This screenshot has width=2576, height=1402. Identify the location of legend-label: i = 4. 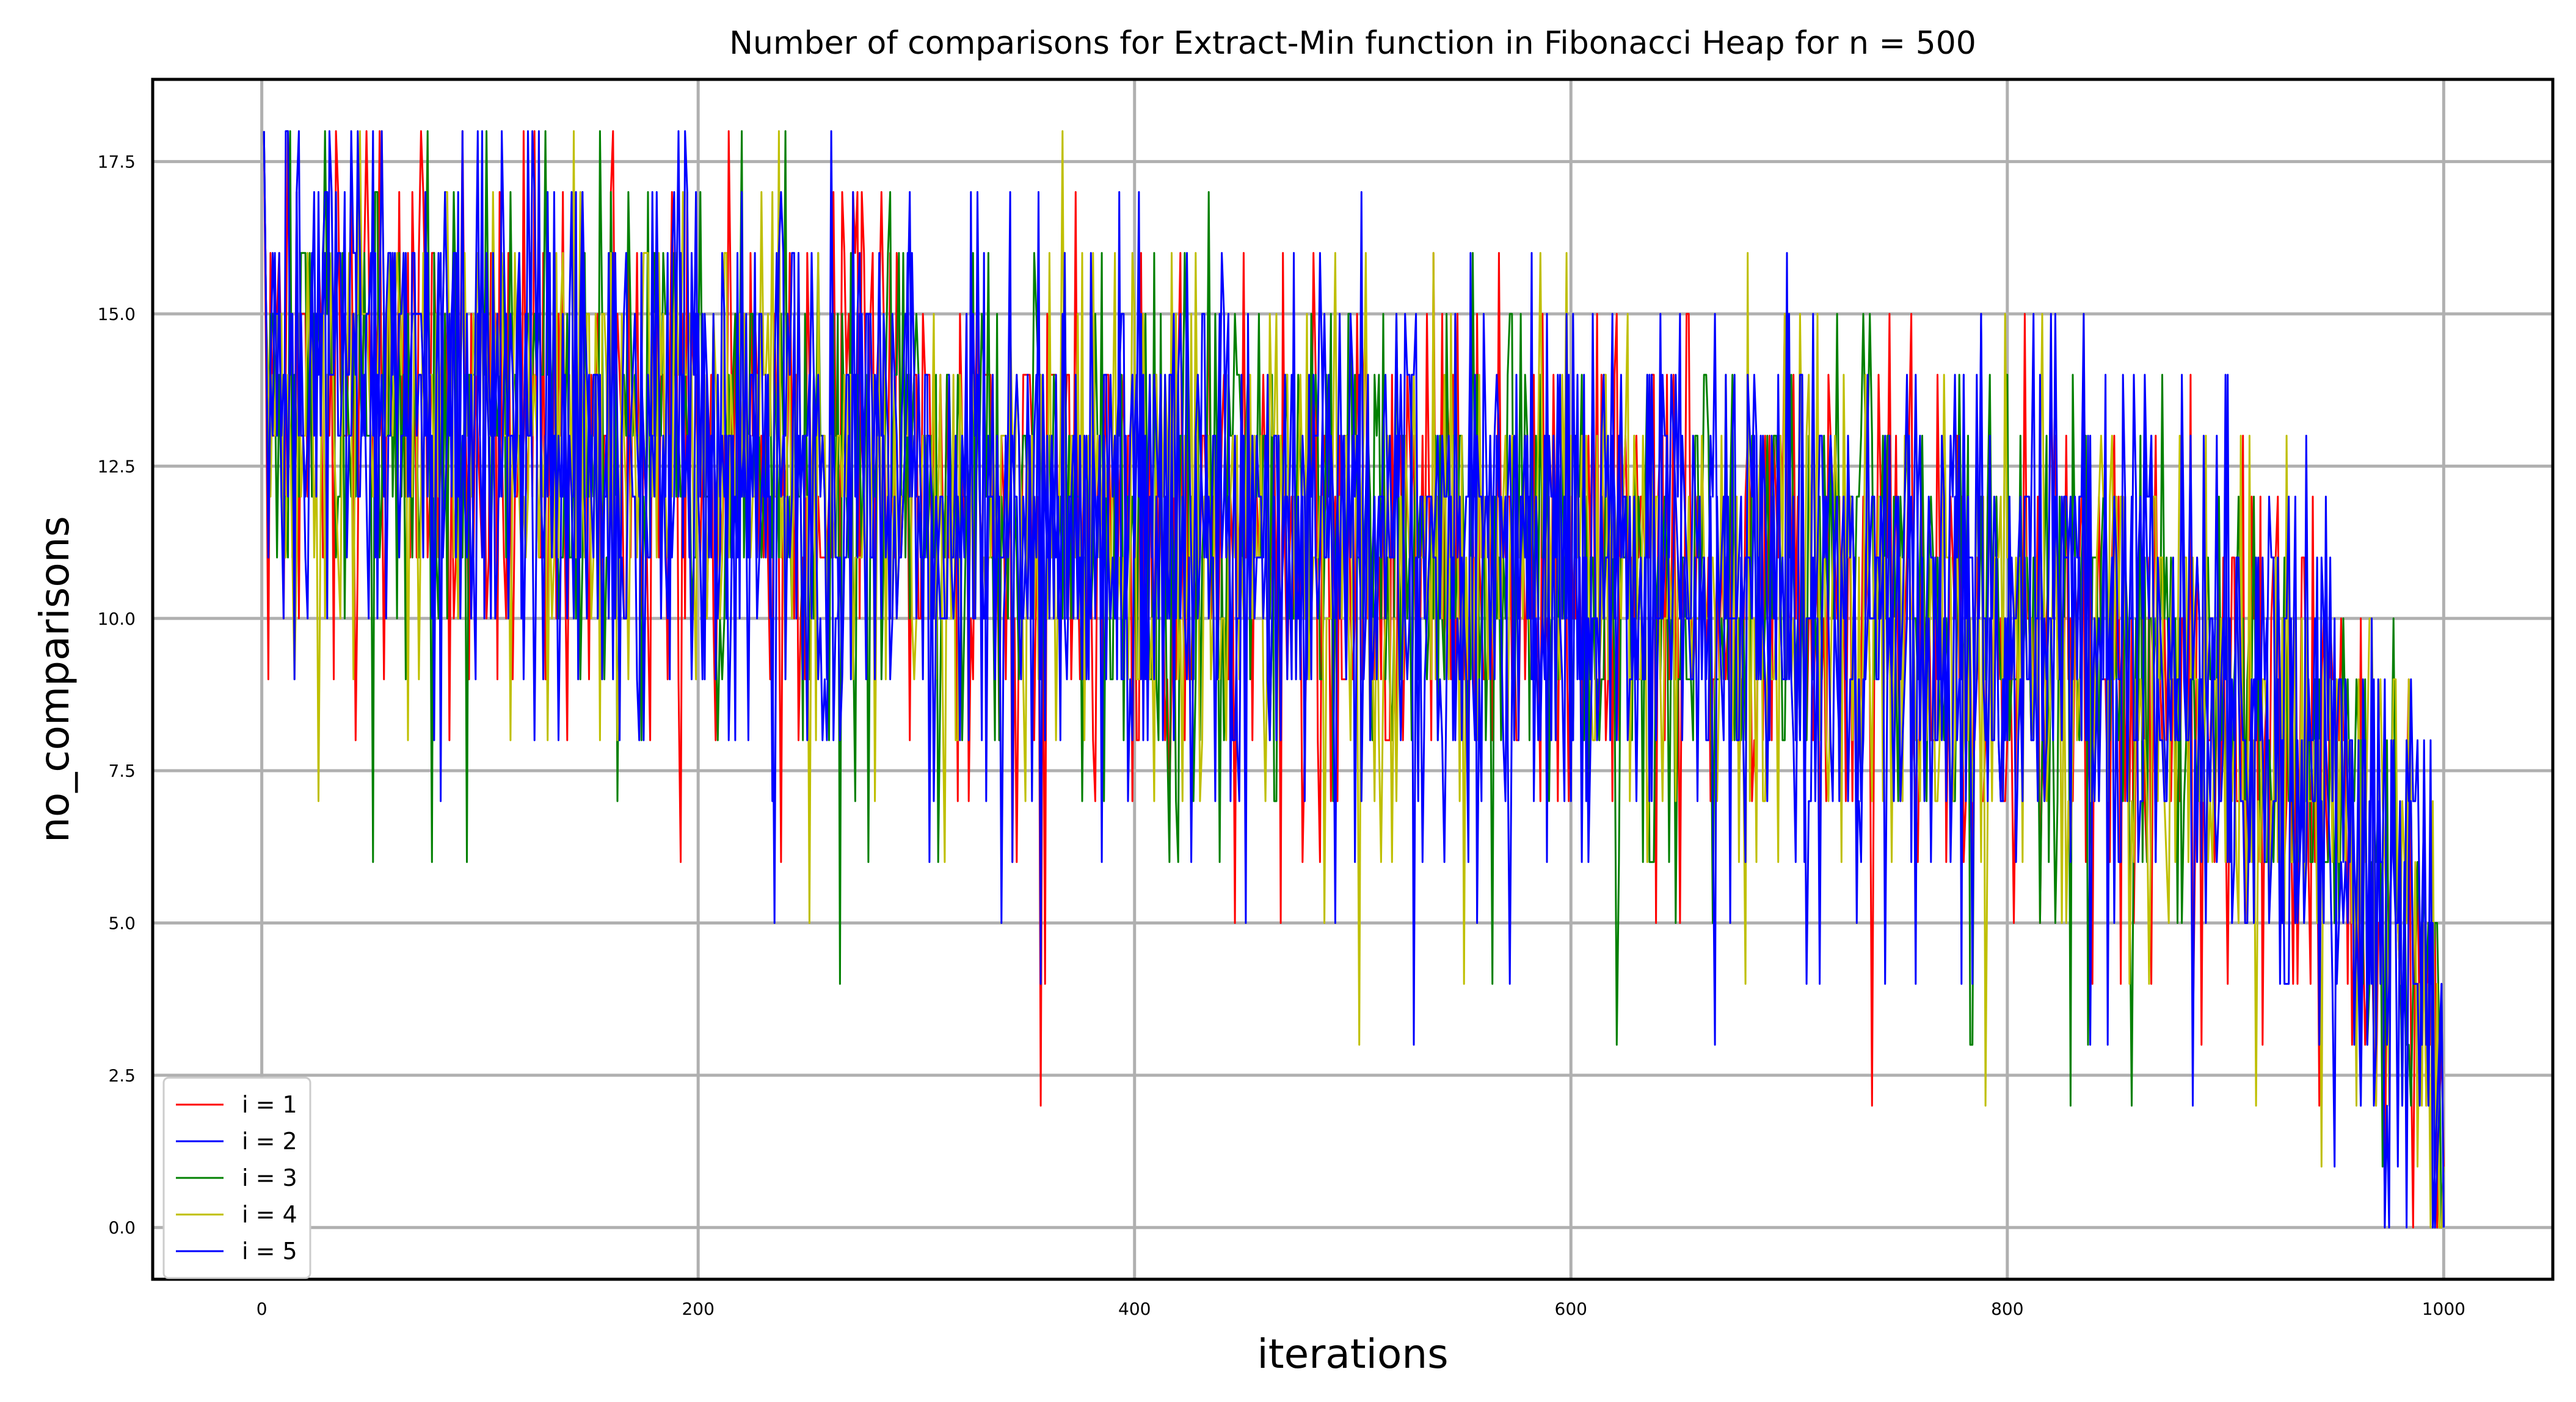
(269, 1214).